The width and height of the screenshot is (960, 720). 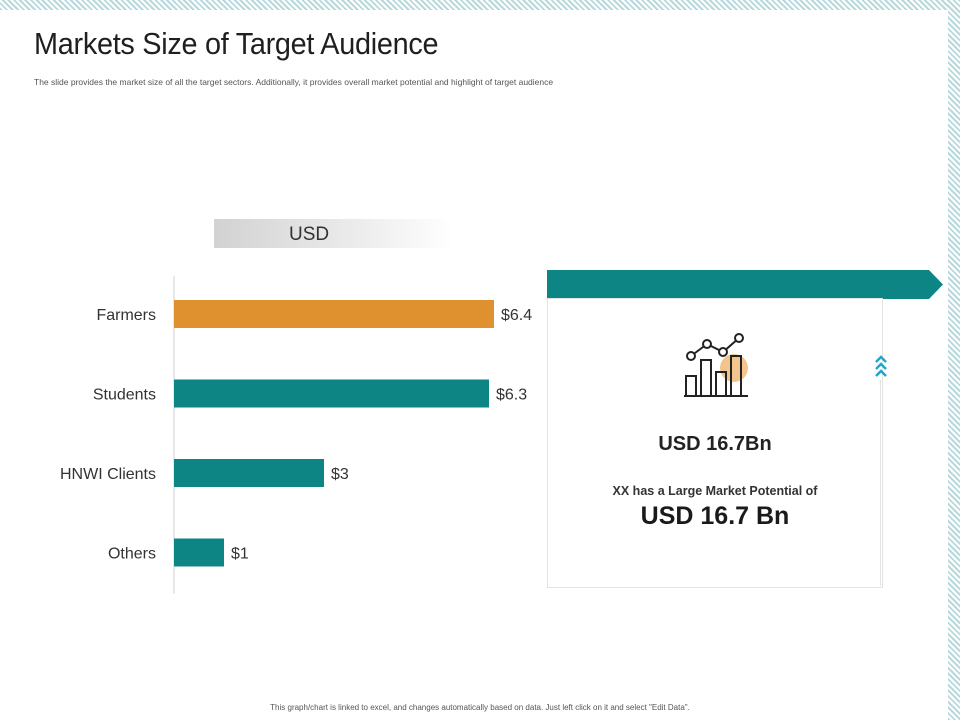 I want to click on currency-tag: USD, so click(x=334, y=233).